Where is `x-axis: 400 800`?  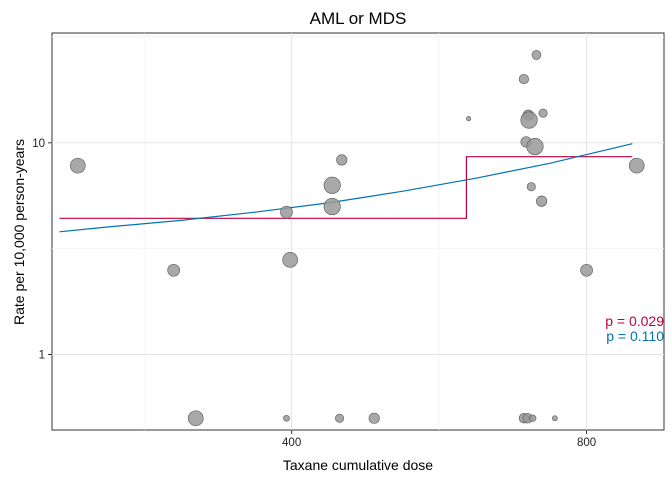 x-axis: 400 800 is located at coordinates (439, 439).